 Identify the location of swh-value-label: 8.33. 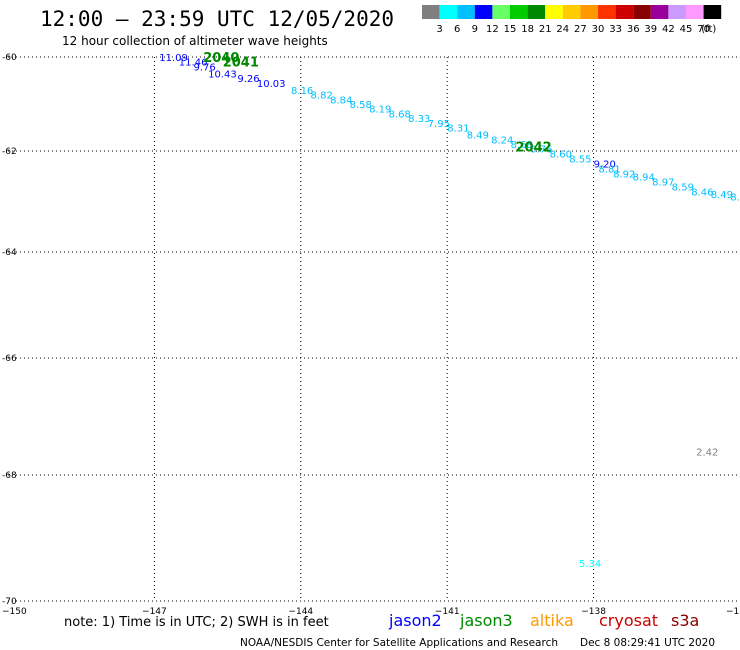
(419, 119).